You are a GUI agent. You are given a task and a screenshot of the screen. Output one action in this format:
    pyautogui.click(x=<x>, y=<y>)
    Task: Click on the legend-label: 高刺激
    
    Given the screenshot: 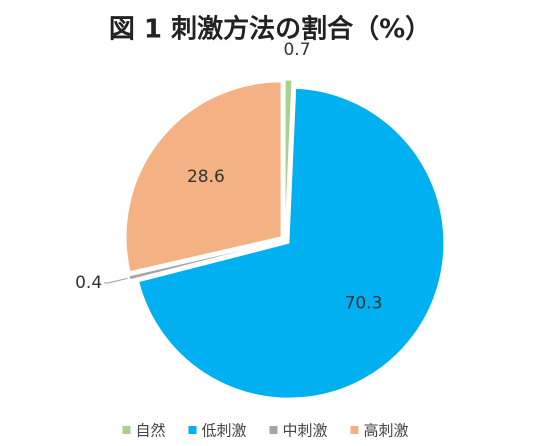 What is the action you would take?
    pyautogui.click(x=386, y=431)
    